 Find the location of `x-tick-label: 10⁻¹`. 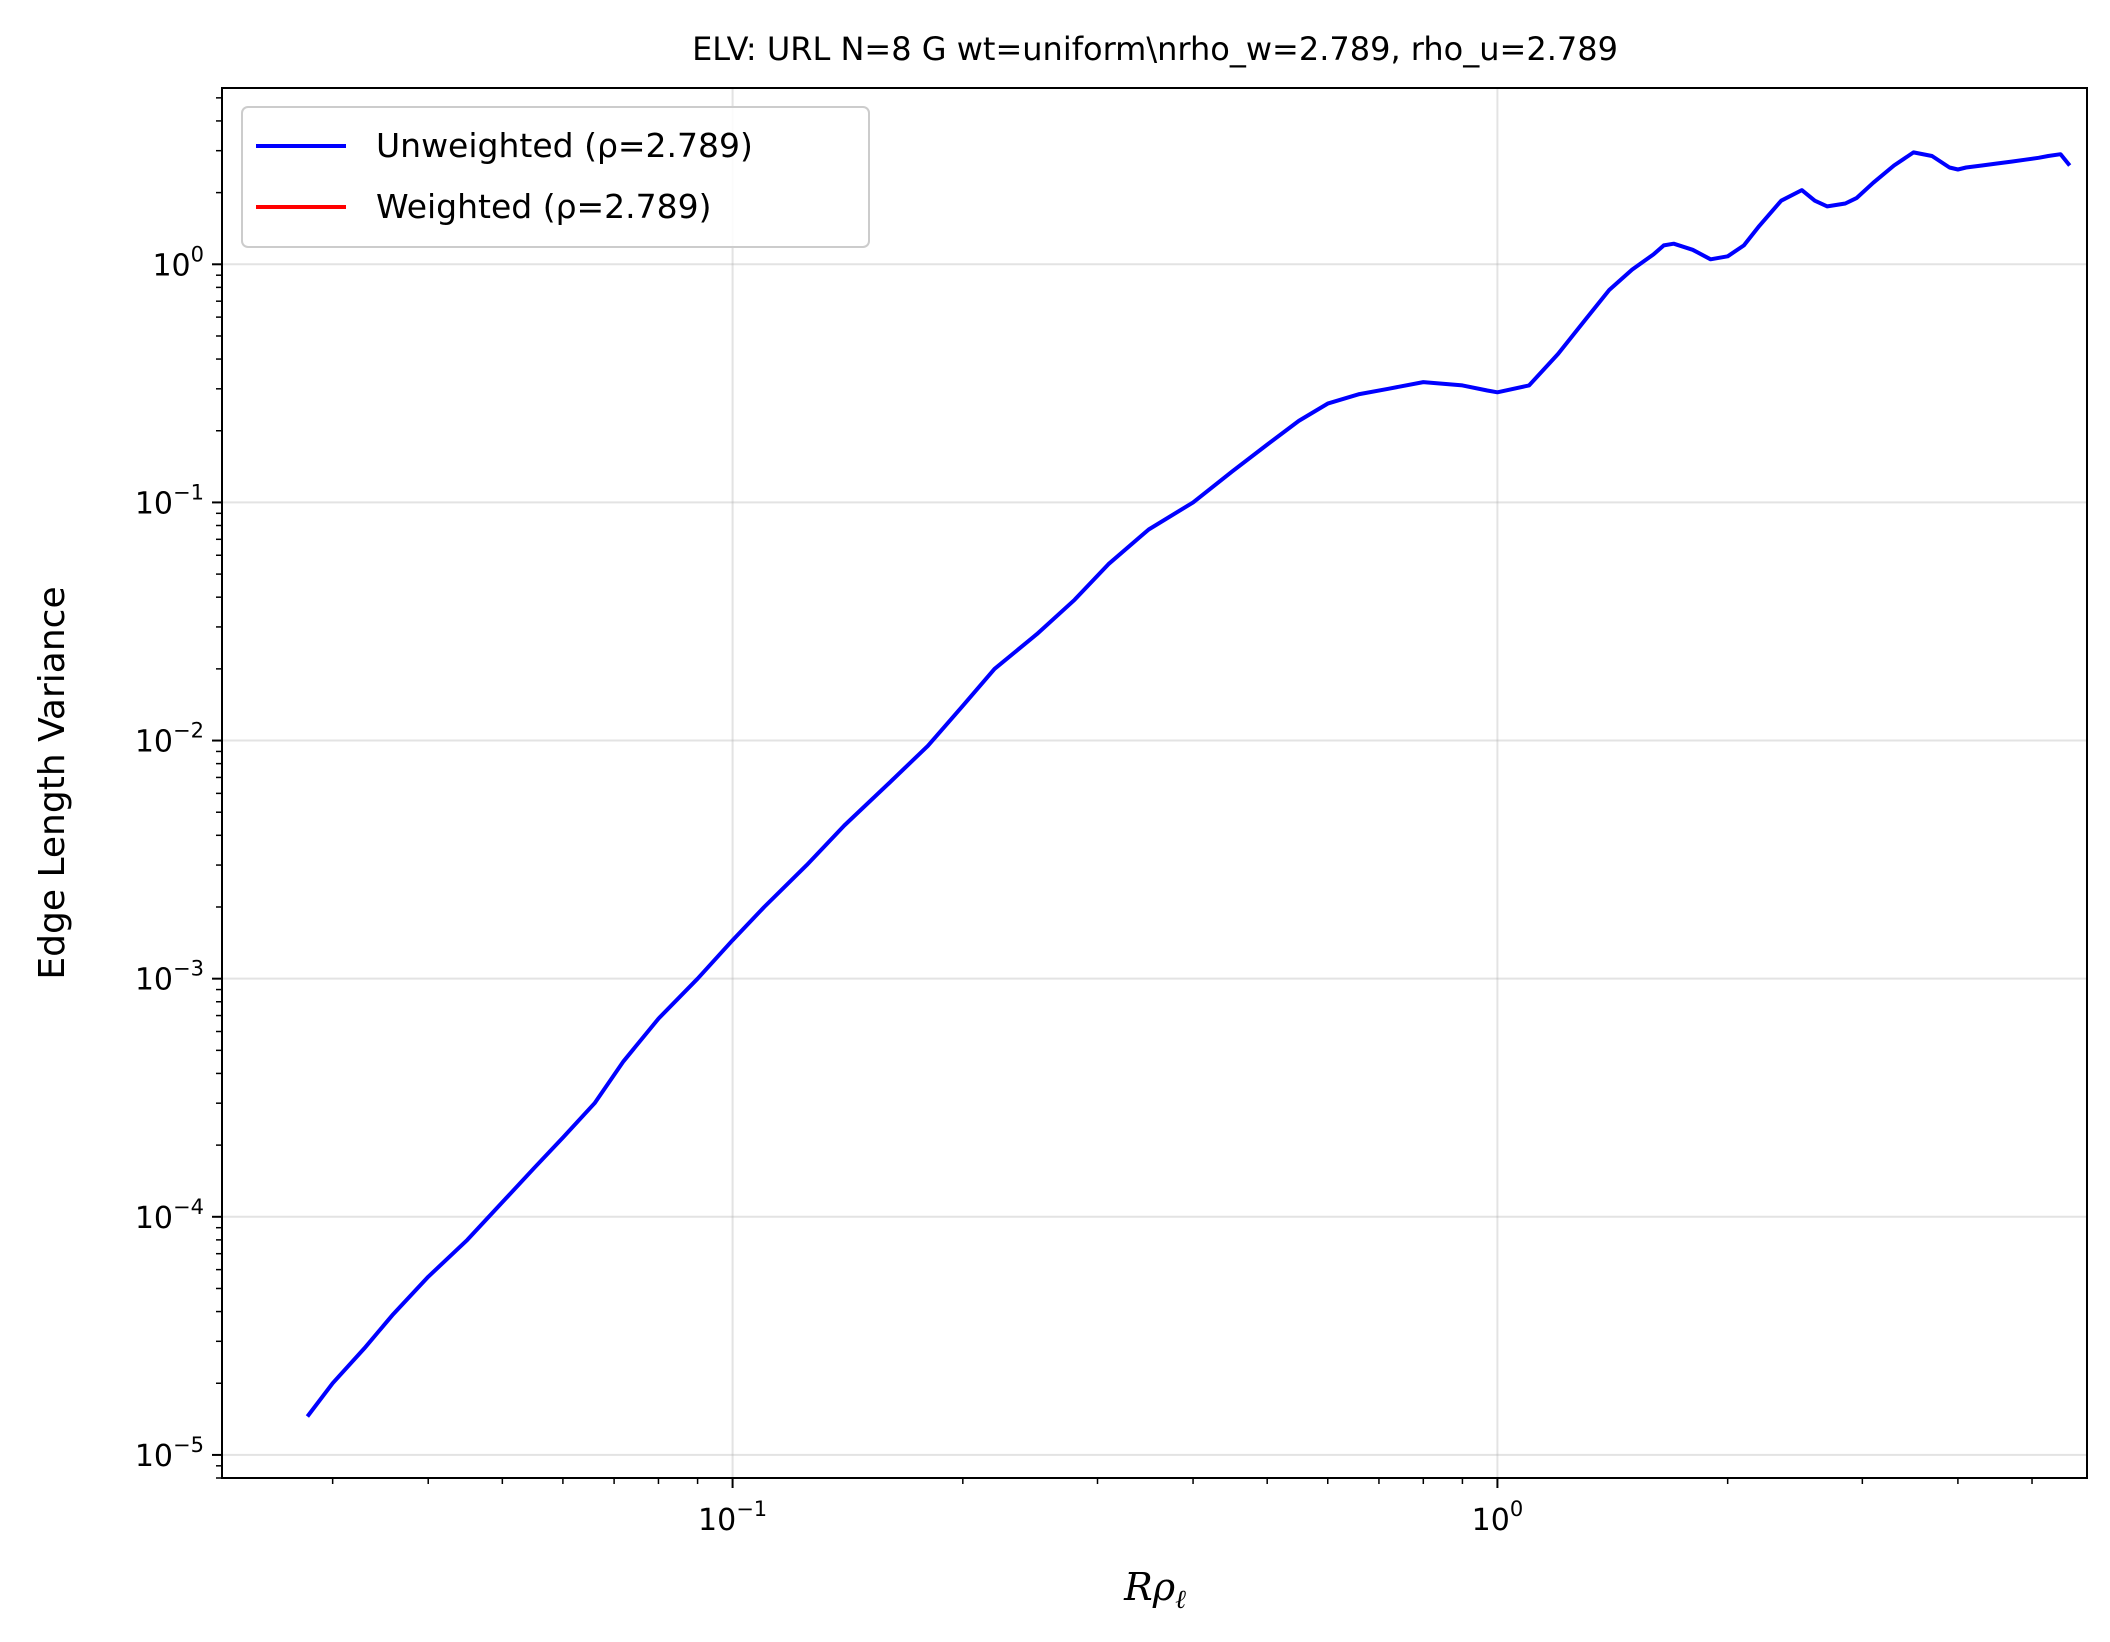

x-tick-label: 10⁻¹ is located at coordinates (732, 1517).